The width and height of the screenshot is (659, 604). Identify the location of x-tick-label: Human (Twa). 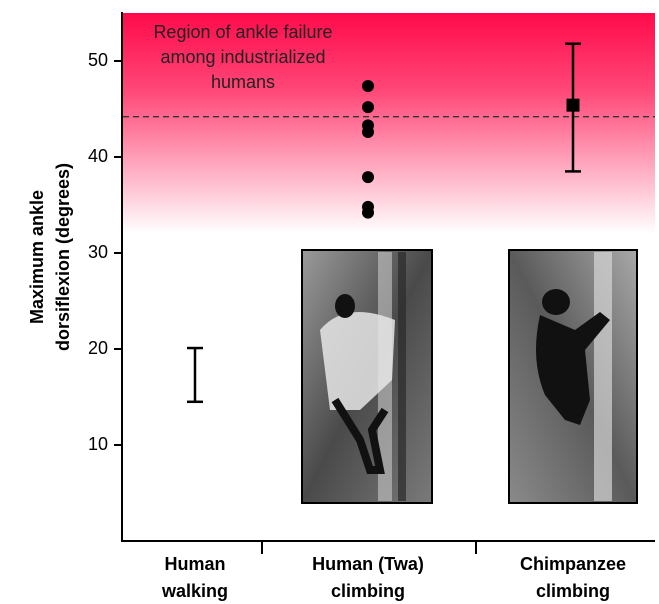
(368, 564).